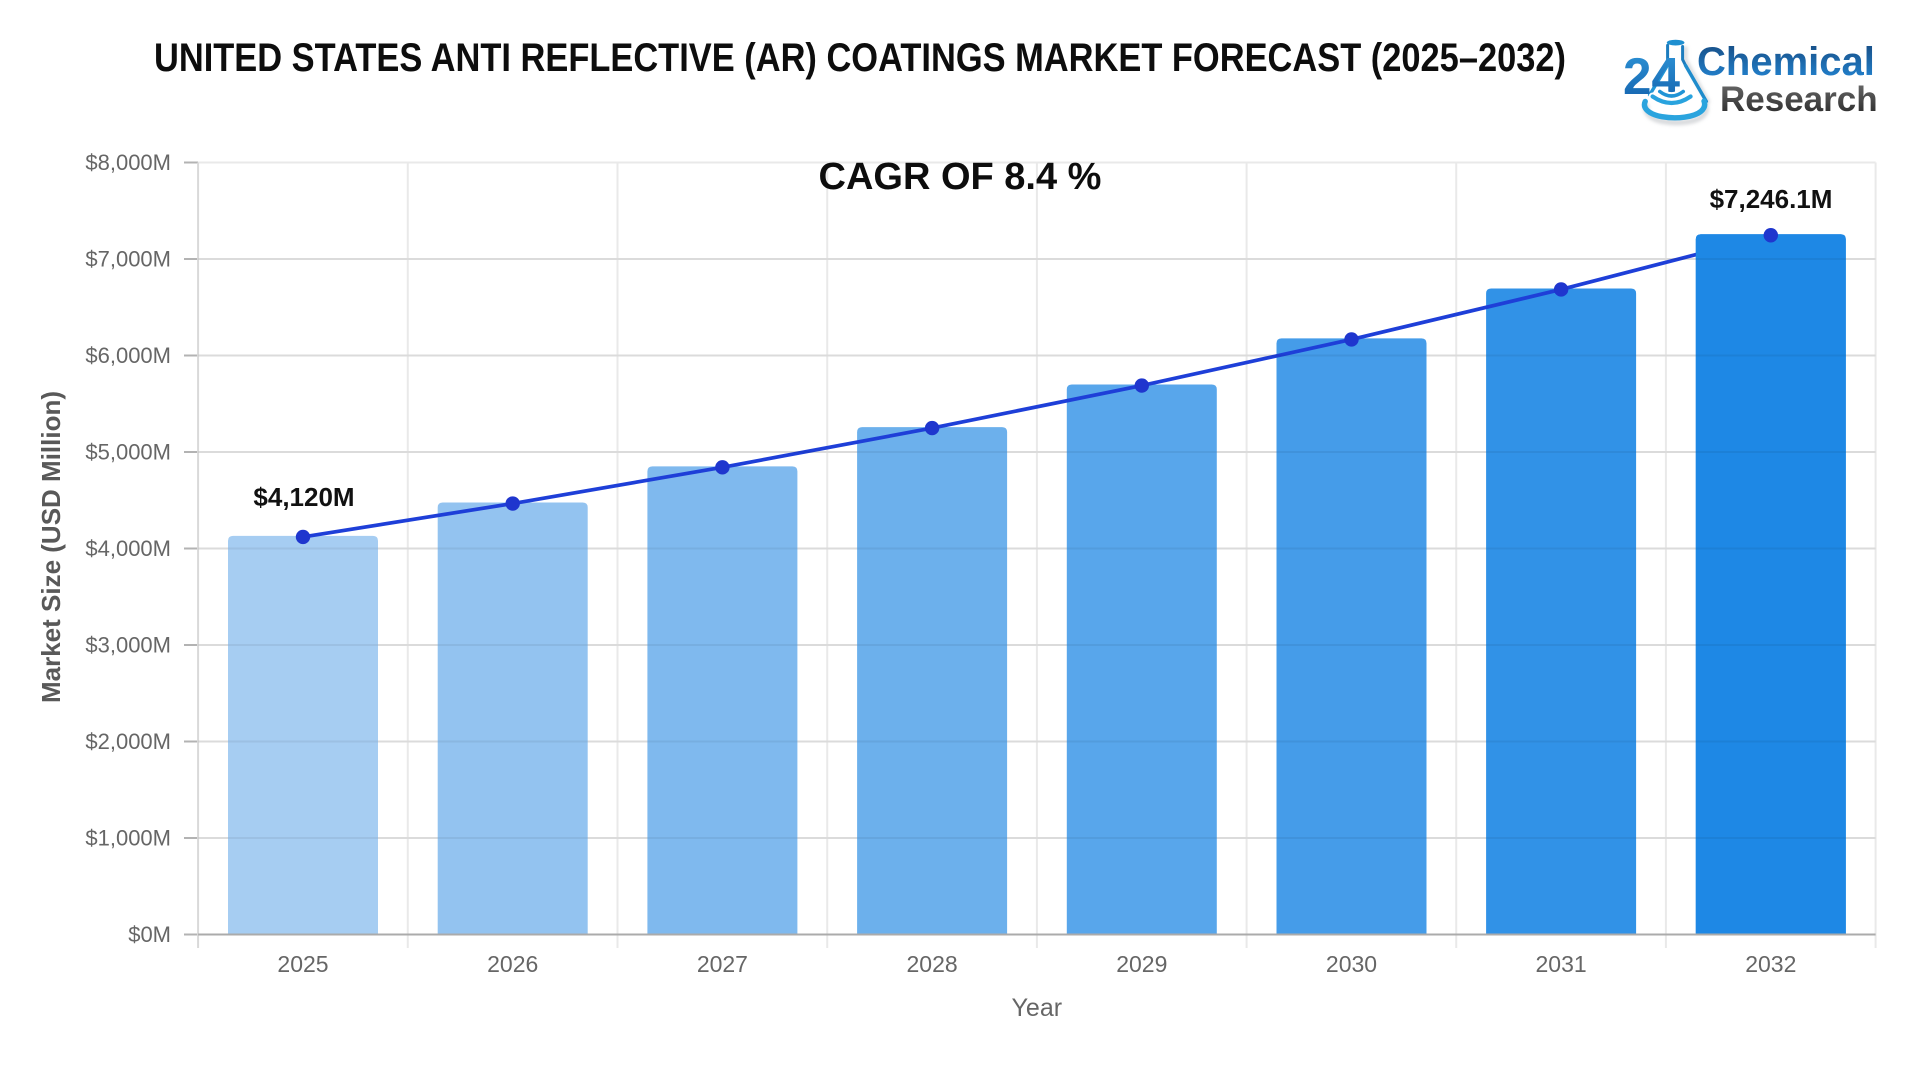  I want to click on svg-text: Year, so click(1037, 1008).